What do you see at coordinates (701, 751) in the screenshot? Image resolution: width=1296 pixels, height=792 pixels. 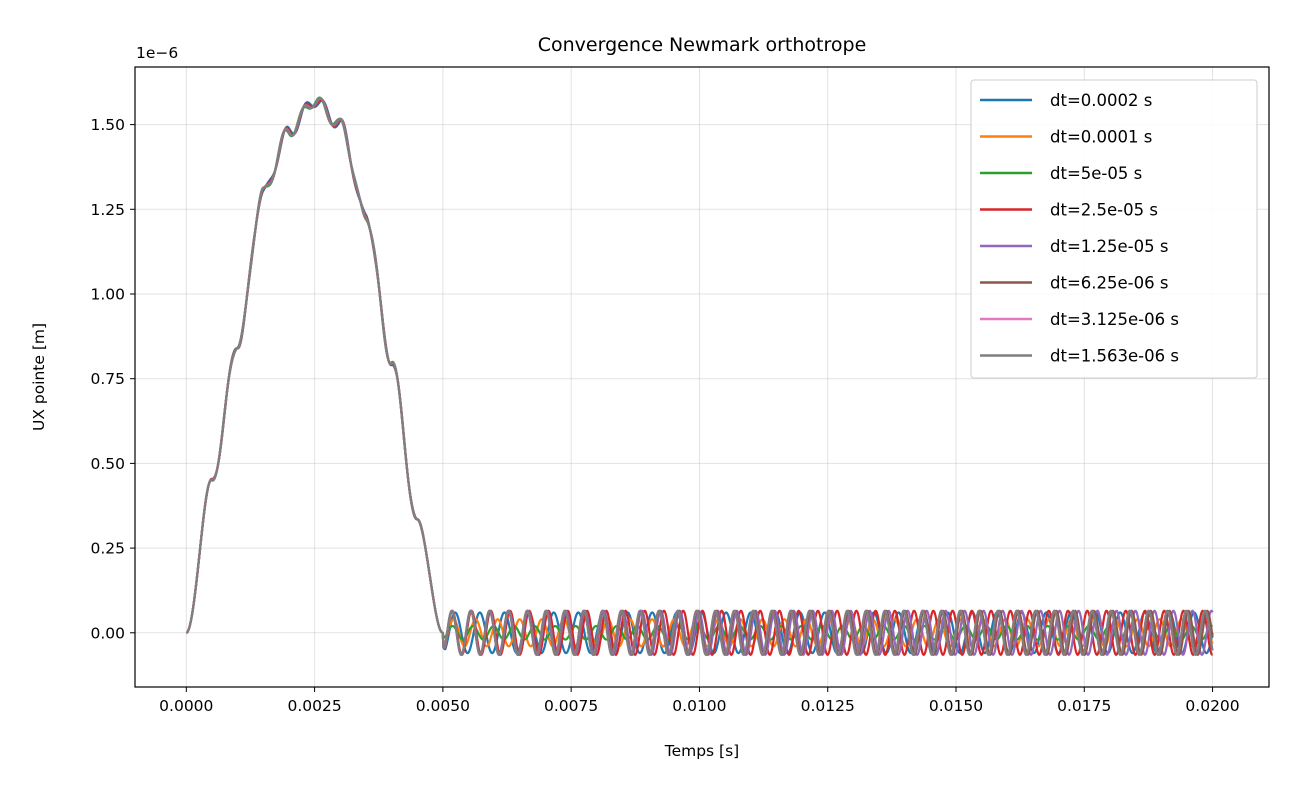 I see `x-axis-label: Temps [s]` at bounding box center [701, 751].